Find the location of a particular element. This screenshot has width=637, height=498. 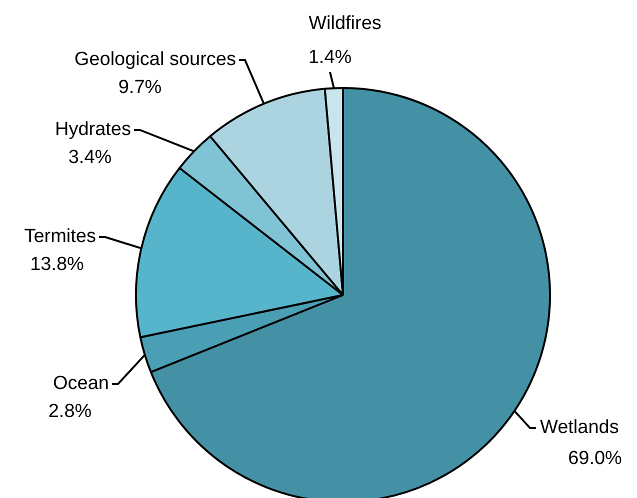

slice-label: Termites is located at coordinates (60, 237).